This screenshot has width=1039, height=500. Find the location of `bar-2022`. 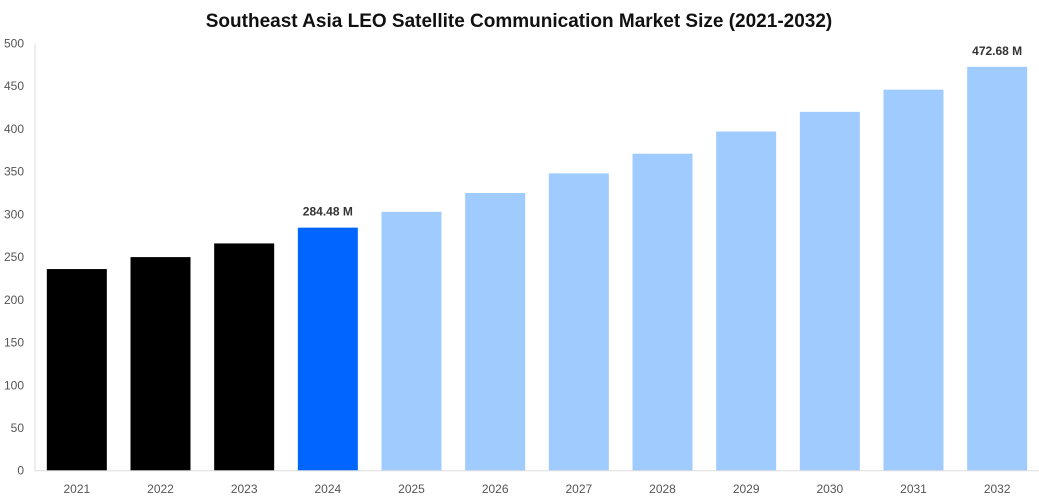

bar-2022 is located at coordinates (160, 364).